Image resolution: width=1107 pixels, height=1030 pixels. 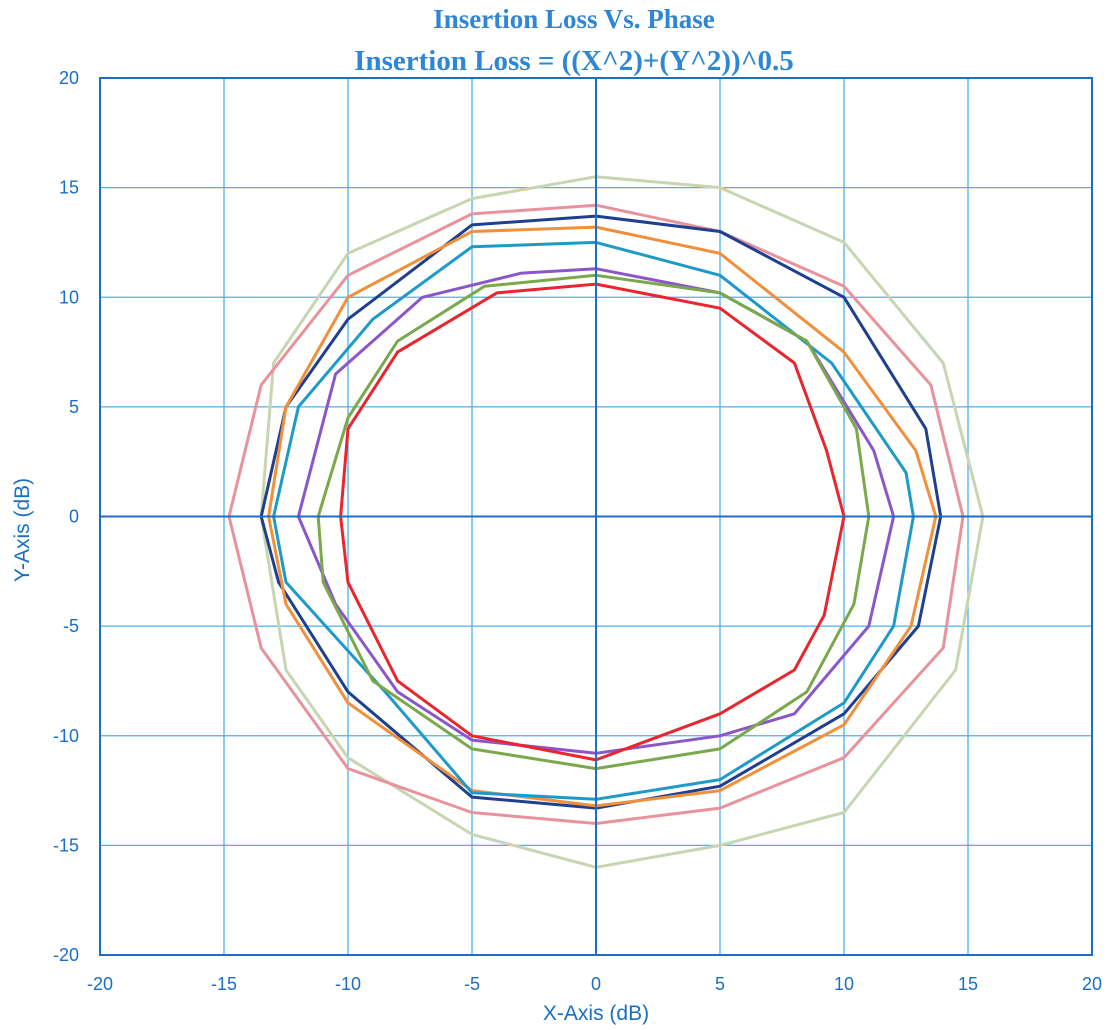 What do you see at coordinates (574, 19) in the screenshot?
I see `chart-title: Insertion Loss Vs. Phase` at bounding box center [574, 19].